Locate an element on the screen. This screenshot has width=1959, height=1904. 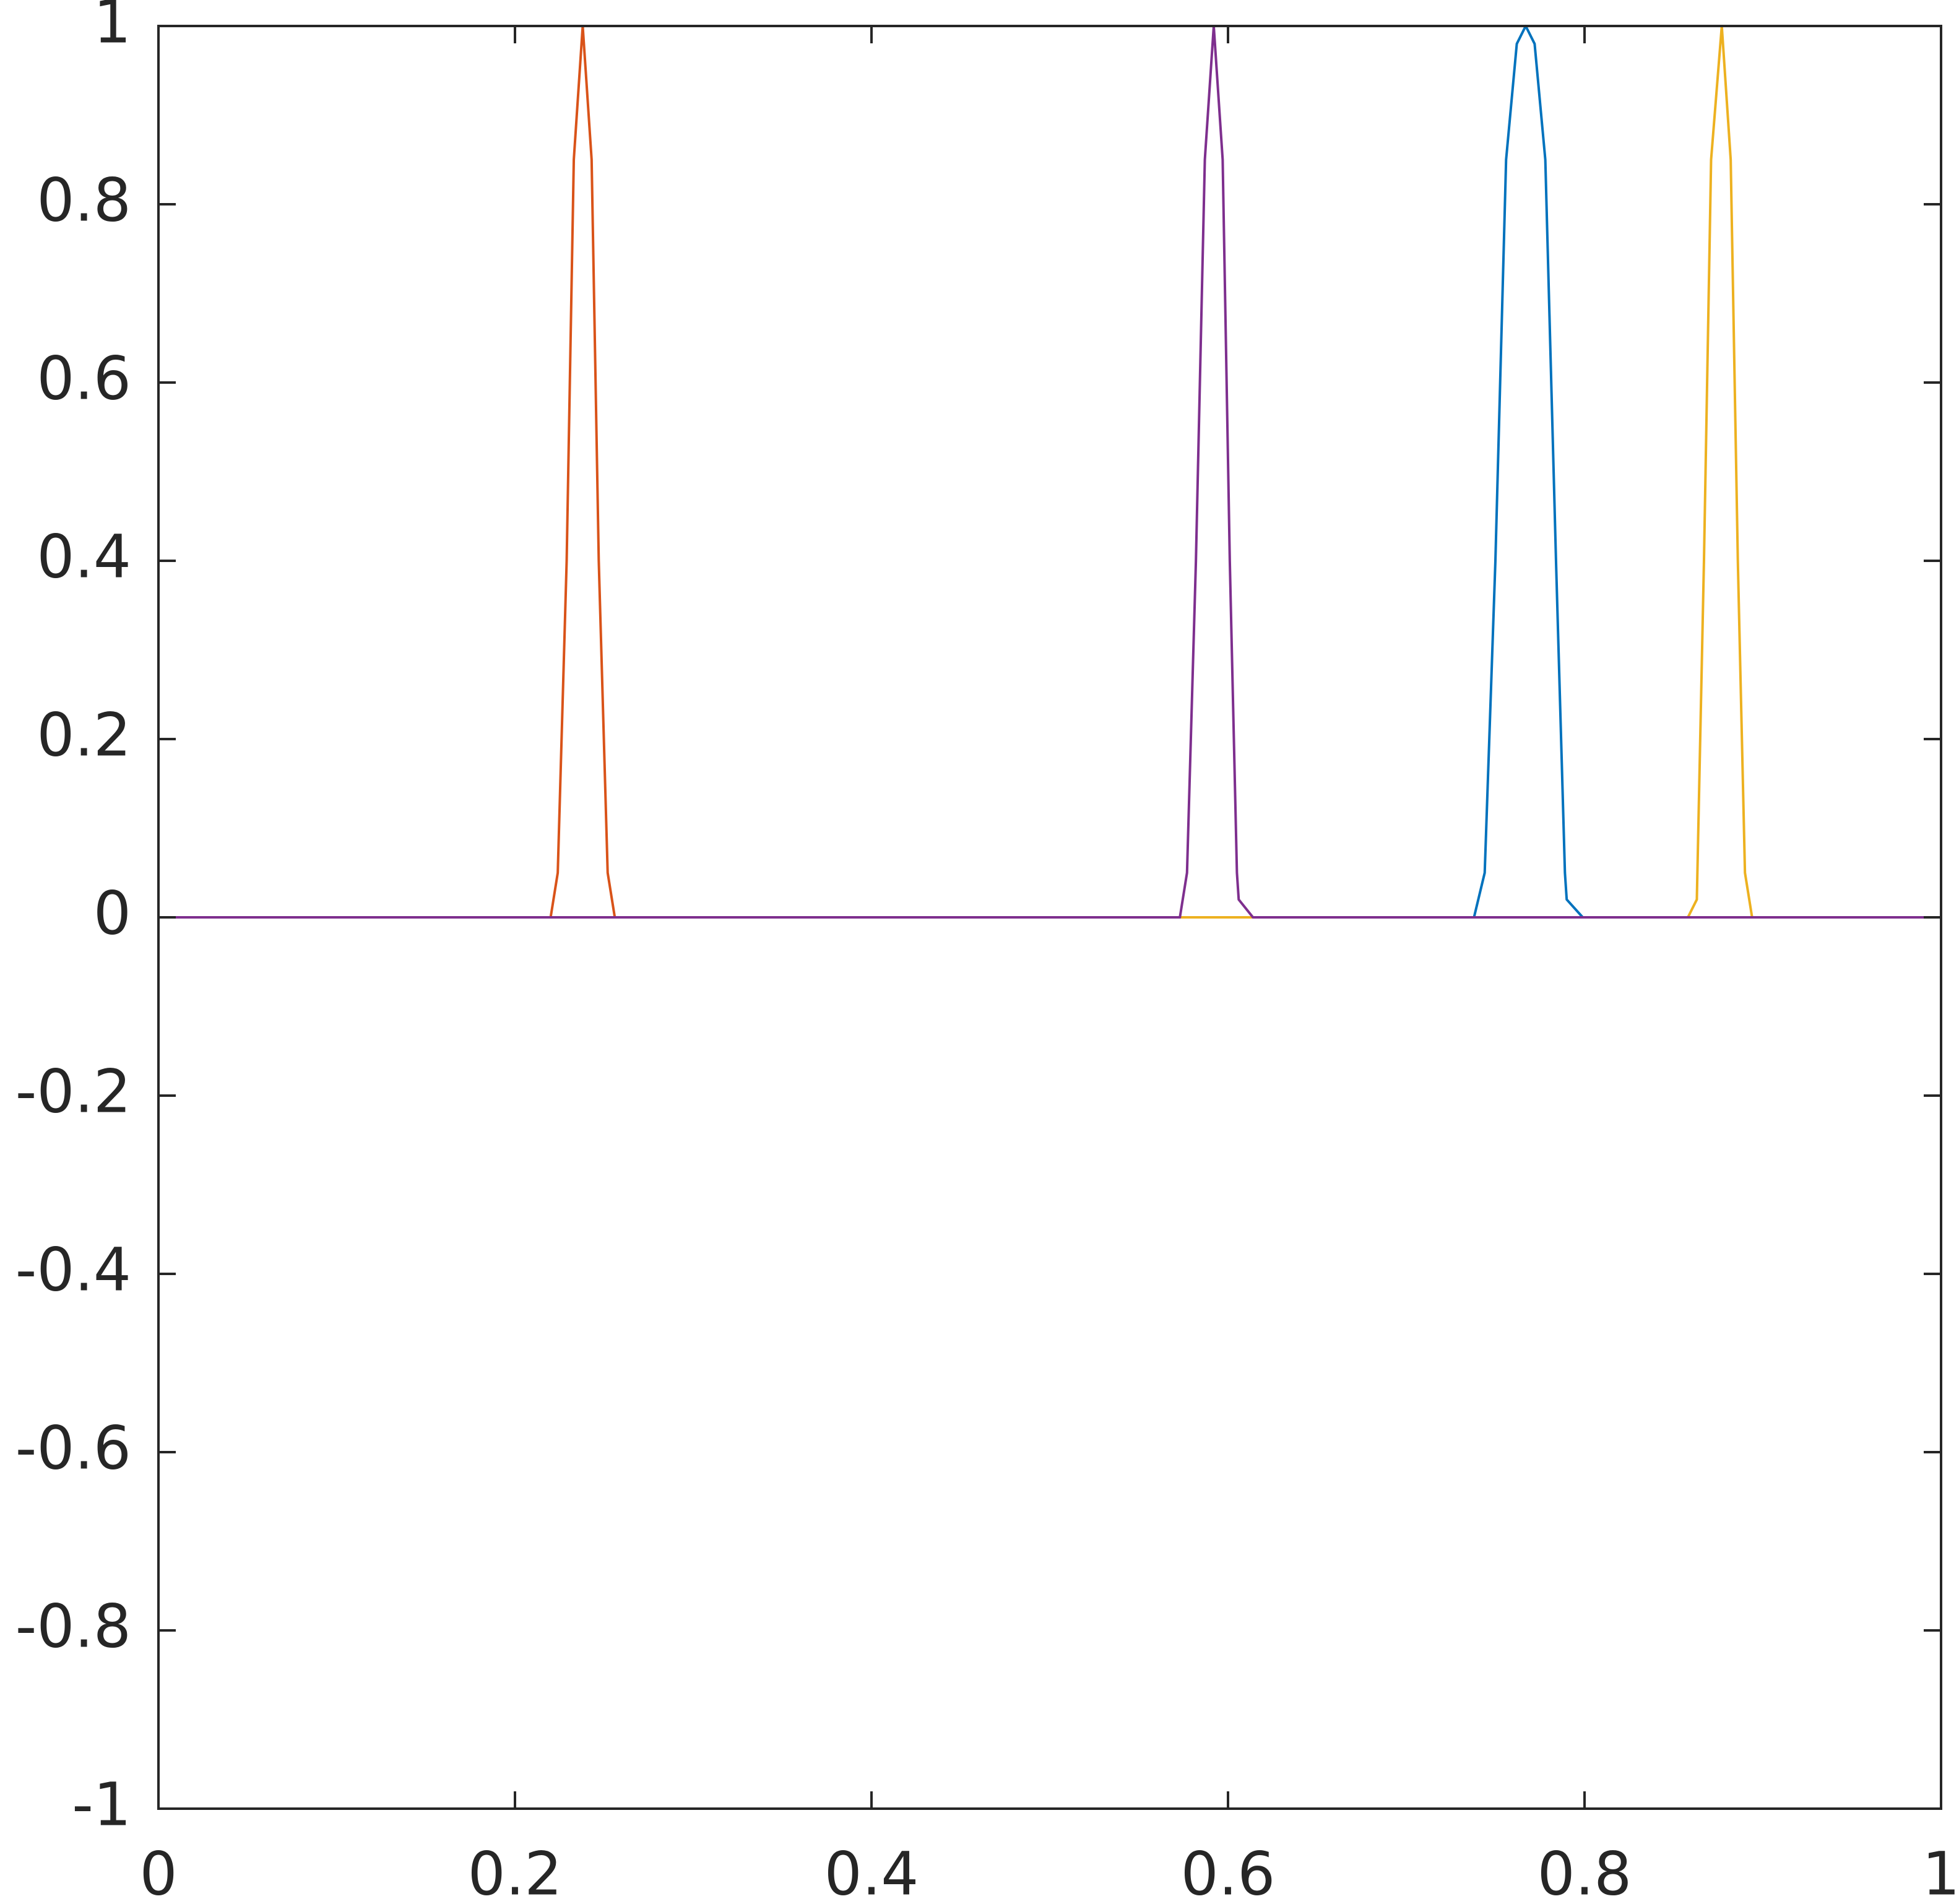
y-tick-label: 0 is located at coordinates (112, 913).